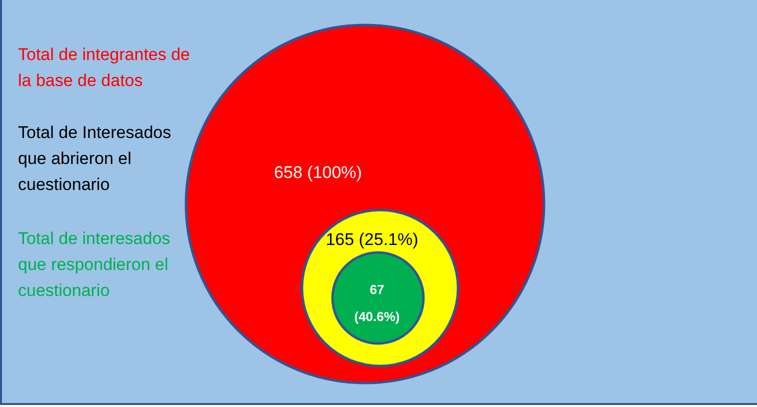 This screenshot has height=407, width=757. Describe the element at coordinates (377, 303) in the screenshot. I see `data-label: 67 (40.6%)` at that location.